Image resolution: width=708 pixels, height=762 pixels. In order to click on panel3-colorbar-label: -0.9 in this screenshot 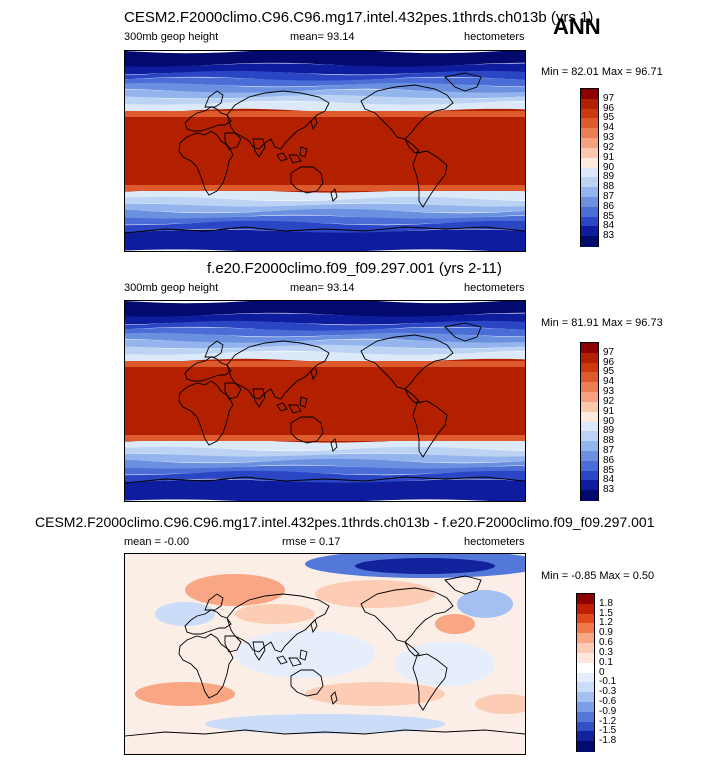, I will do `click(608, 711)`.